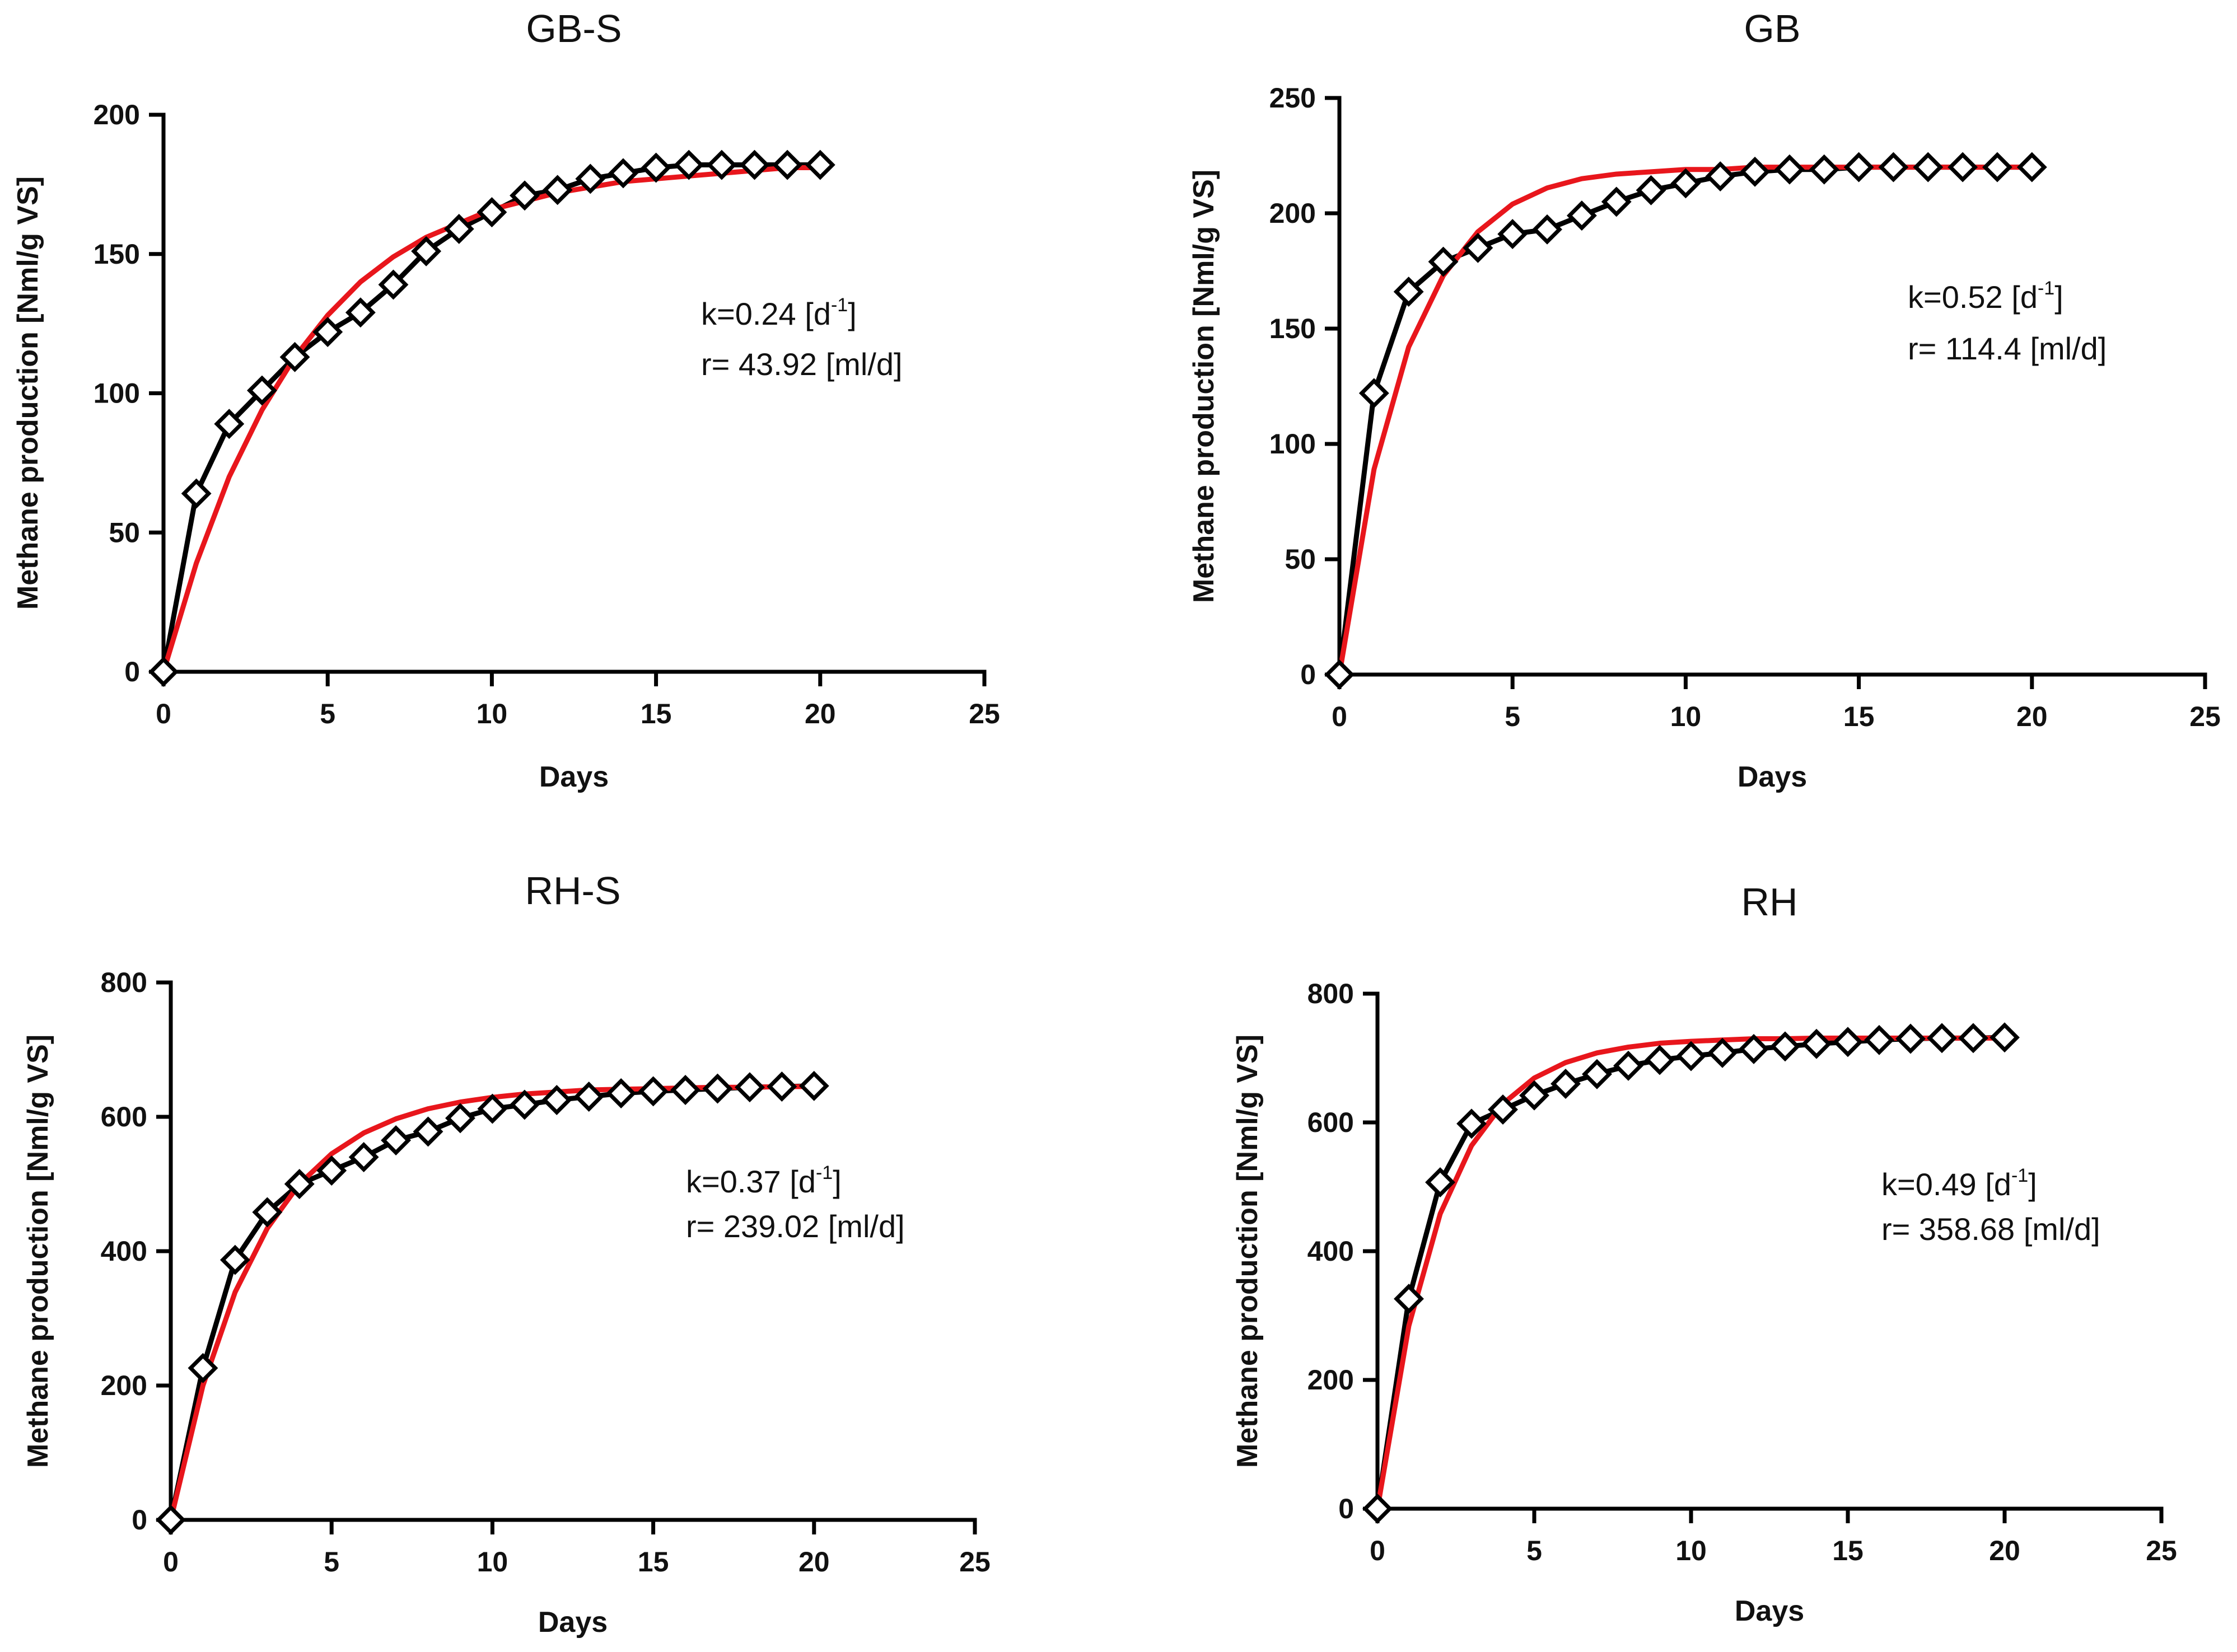  Describe the element at coordinates (117, 254) in the screenshot. I see `y-tick-label: 150` at that location.